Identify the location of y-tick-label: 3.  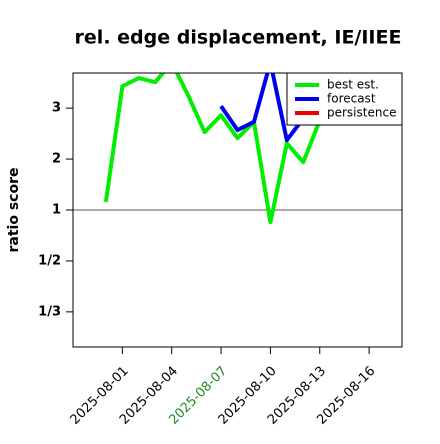
(56, 108).